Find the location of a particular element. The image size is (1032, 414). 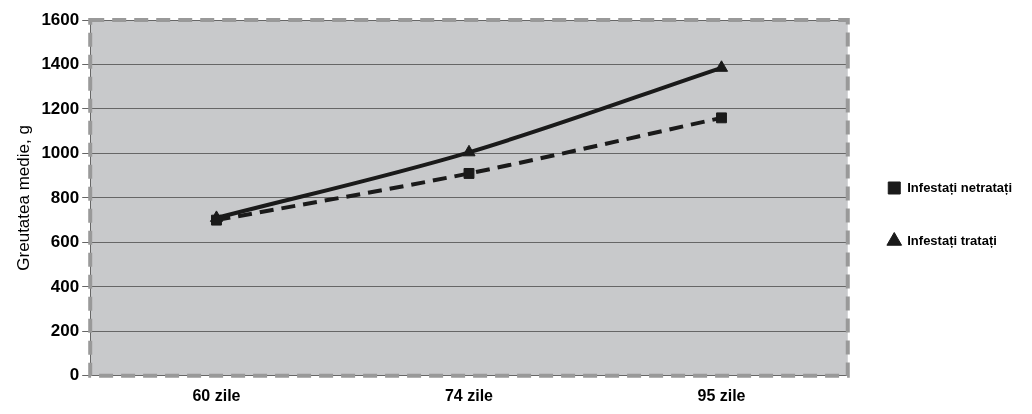

x-tick-label: 74 zile is located at coordinates (469, 395).